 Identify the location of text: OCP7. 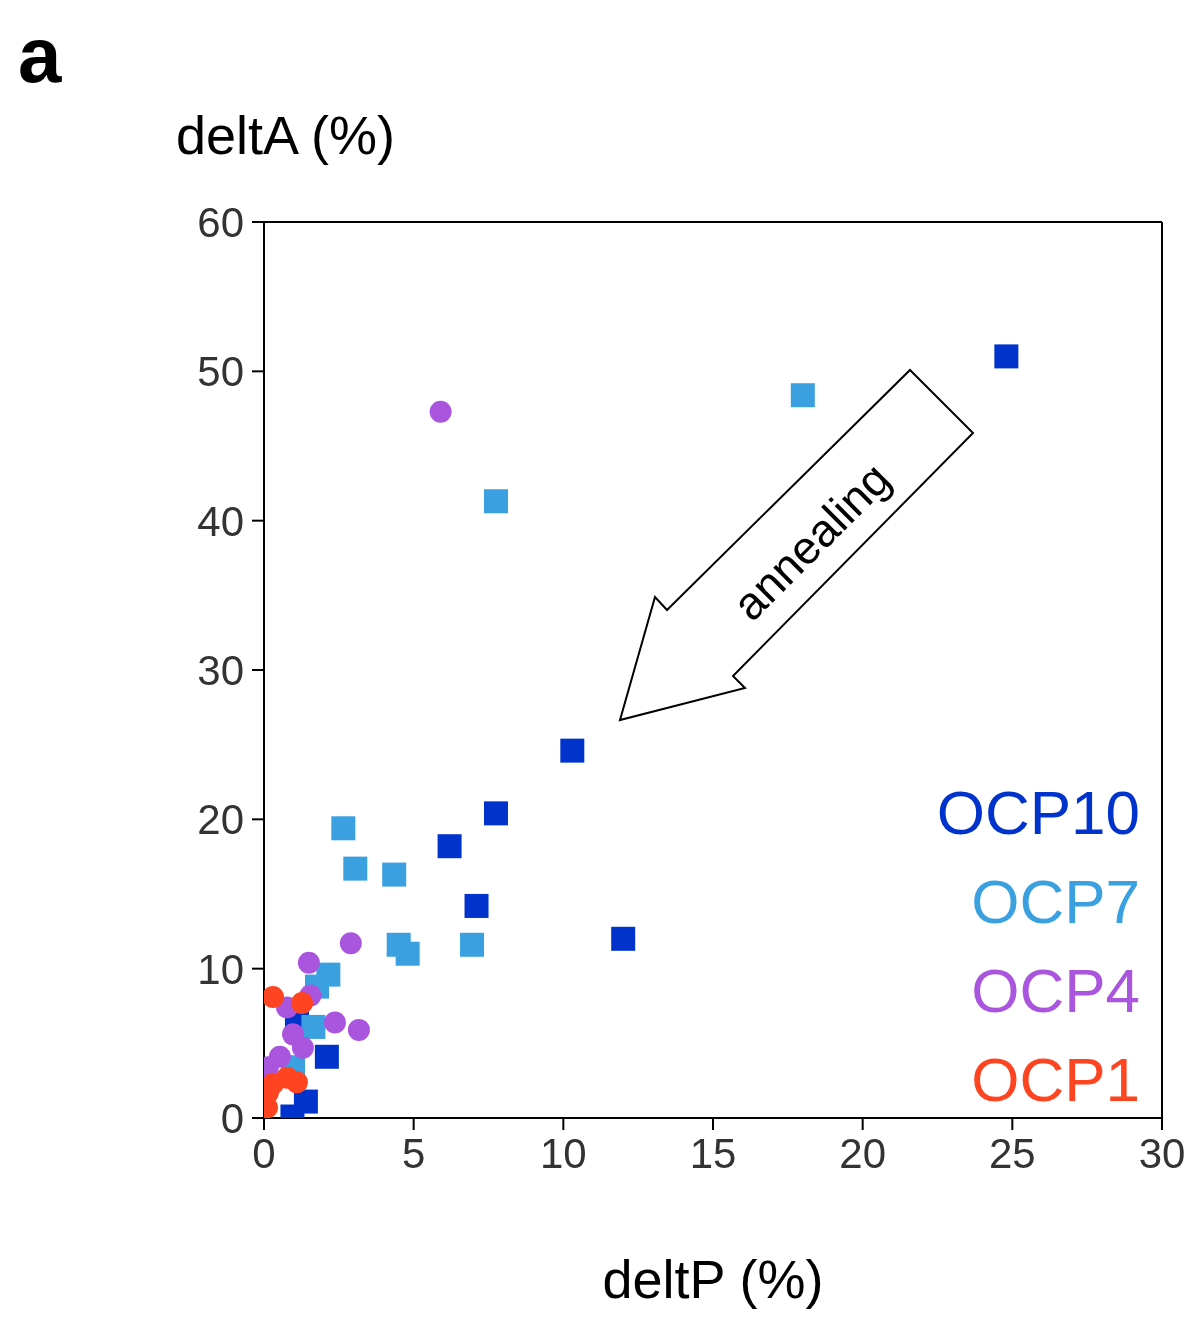
(1055, 902).